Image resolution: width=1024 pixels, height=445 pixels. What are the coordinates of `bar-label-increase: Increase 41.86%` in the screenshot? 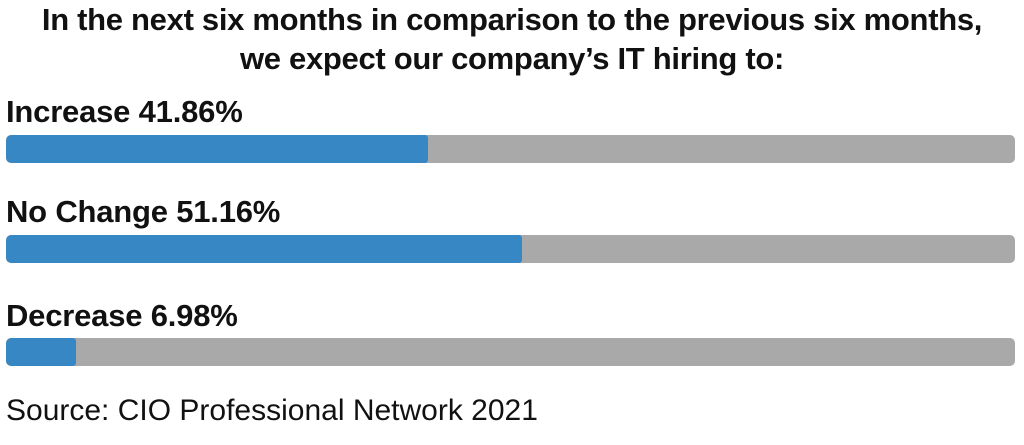 It's located at (124, 111).